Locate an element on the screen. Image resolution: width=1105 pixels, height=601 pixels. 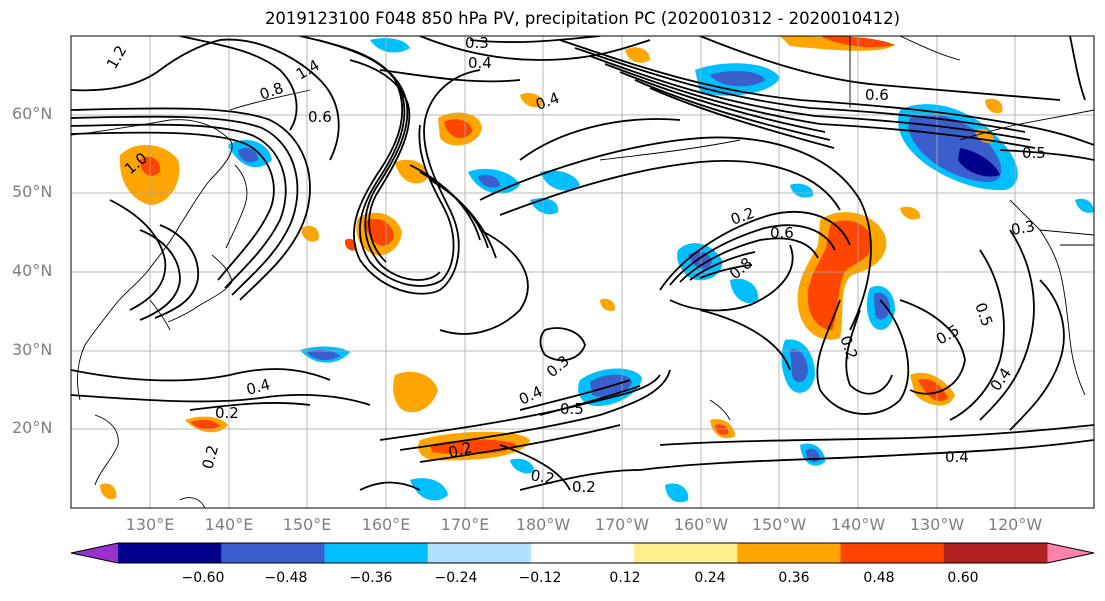
colorbar-outline is located at coordinates (582, 553).